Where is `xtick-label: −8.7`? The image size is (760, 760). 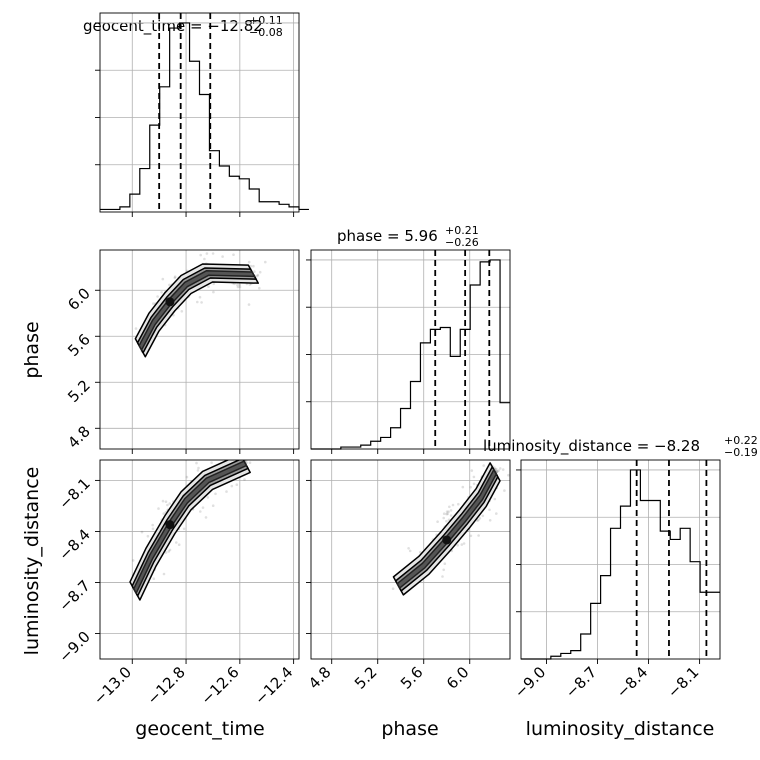 xtick-label: −8.7 is located at coordinates (581, 682).